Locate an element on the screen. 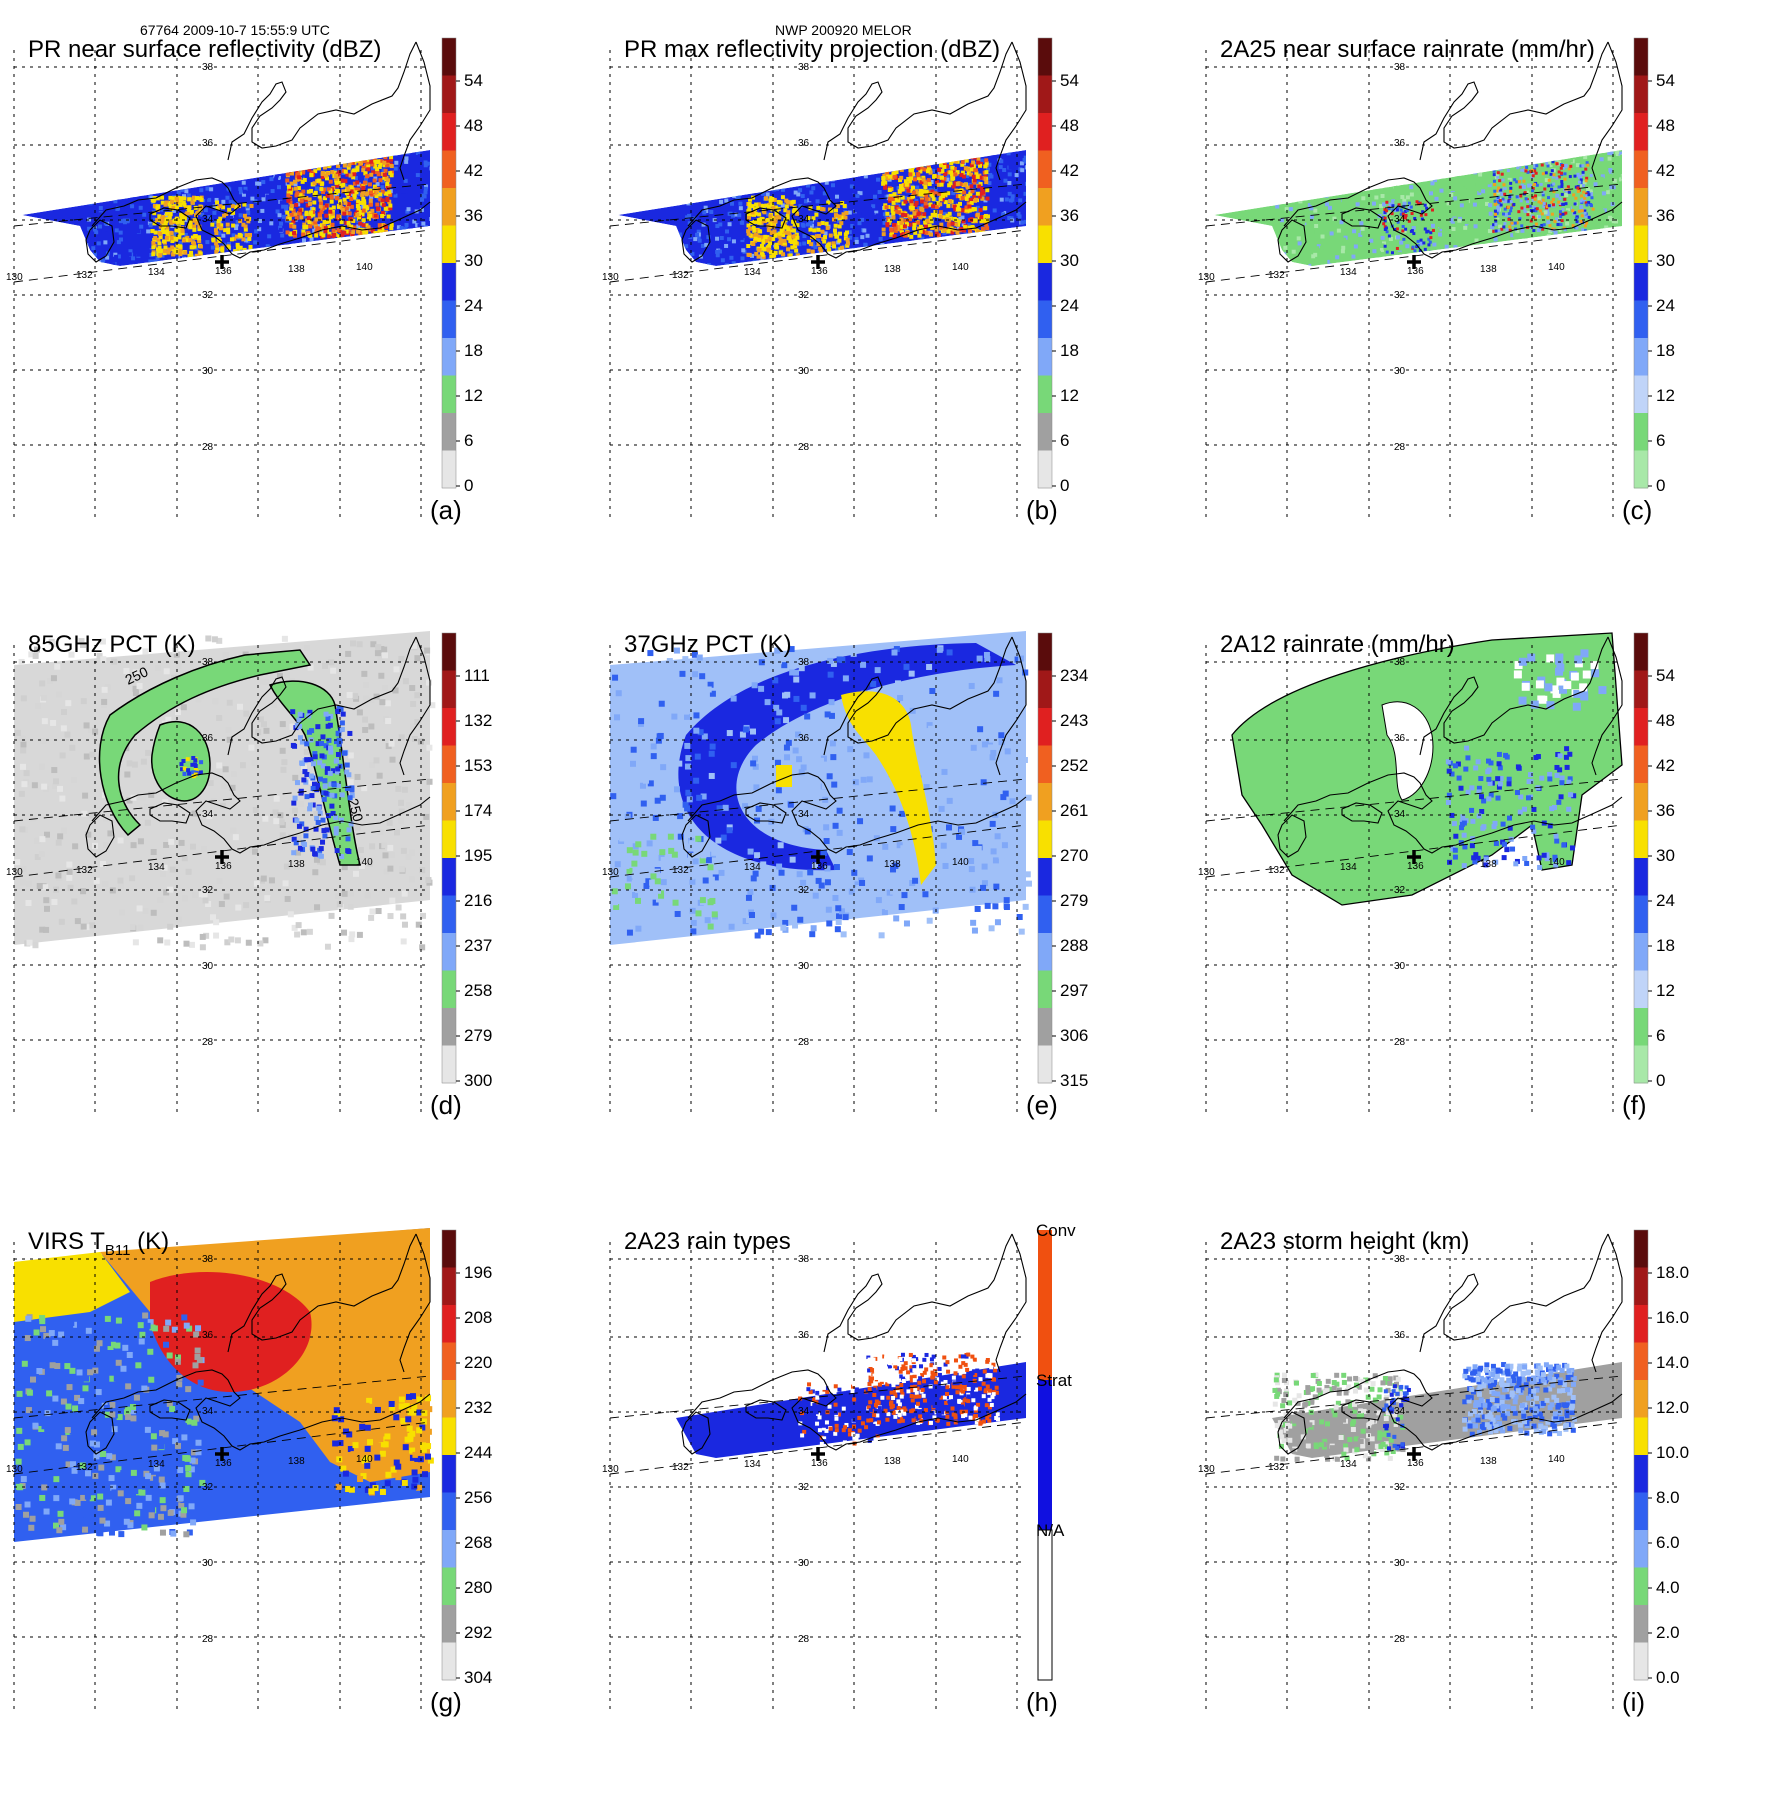  colorbar-segment is located at coordinates (1045, 395).